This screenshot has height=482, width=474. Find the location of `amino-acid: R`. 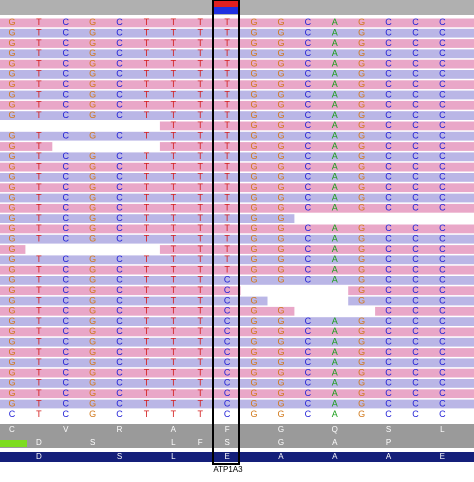

amino-acid: R is located at coordinates (120, 429).